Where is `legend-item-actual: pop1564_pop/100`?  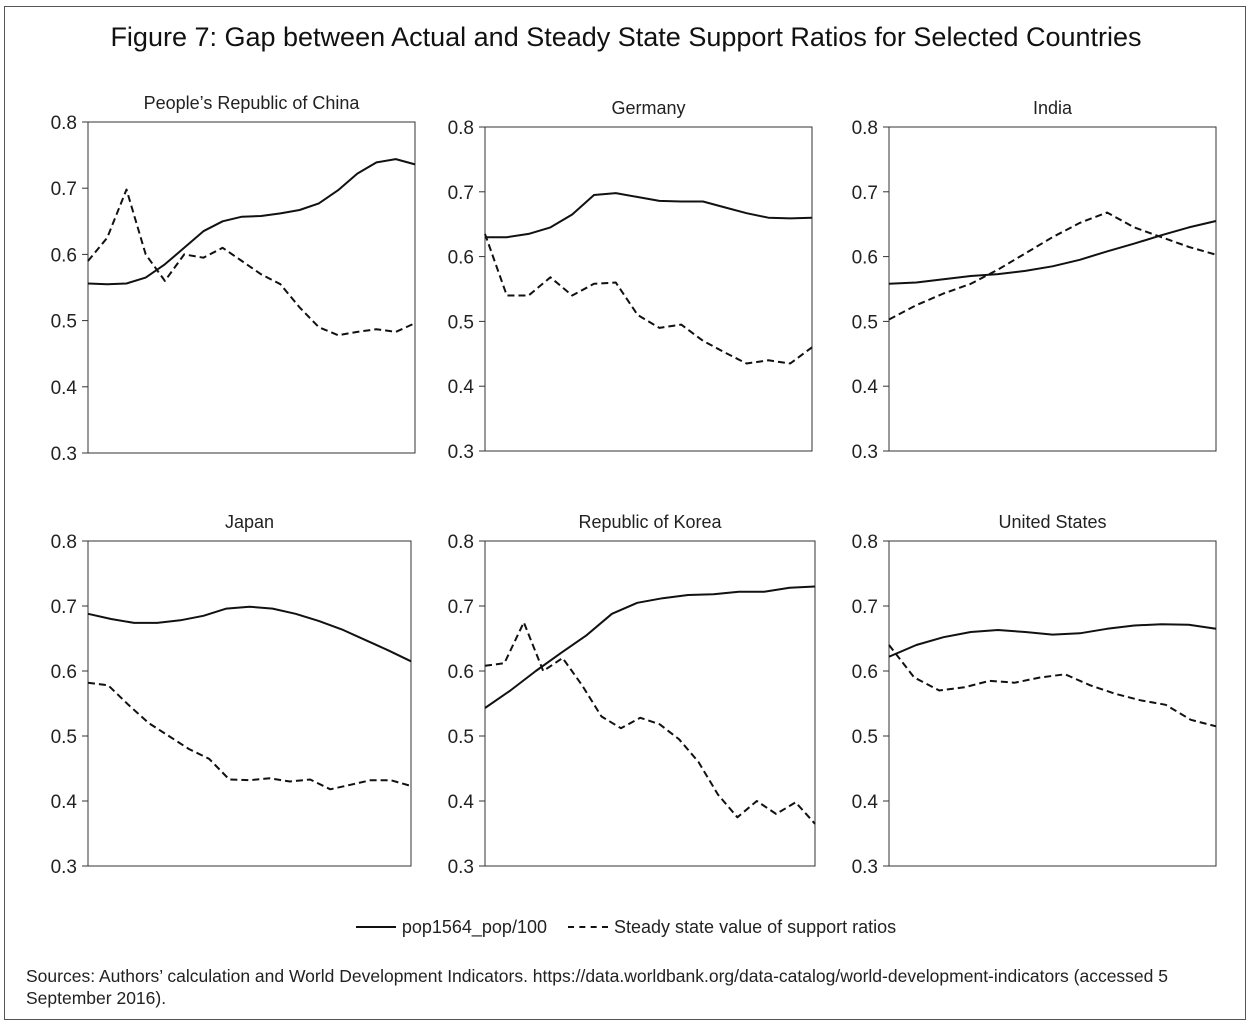 legend-item-actual: pop1564_pop/100 is located at coordinates (451, 927).